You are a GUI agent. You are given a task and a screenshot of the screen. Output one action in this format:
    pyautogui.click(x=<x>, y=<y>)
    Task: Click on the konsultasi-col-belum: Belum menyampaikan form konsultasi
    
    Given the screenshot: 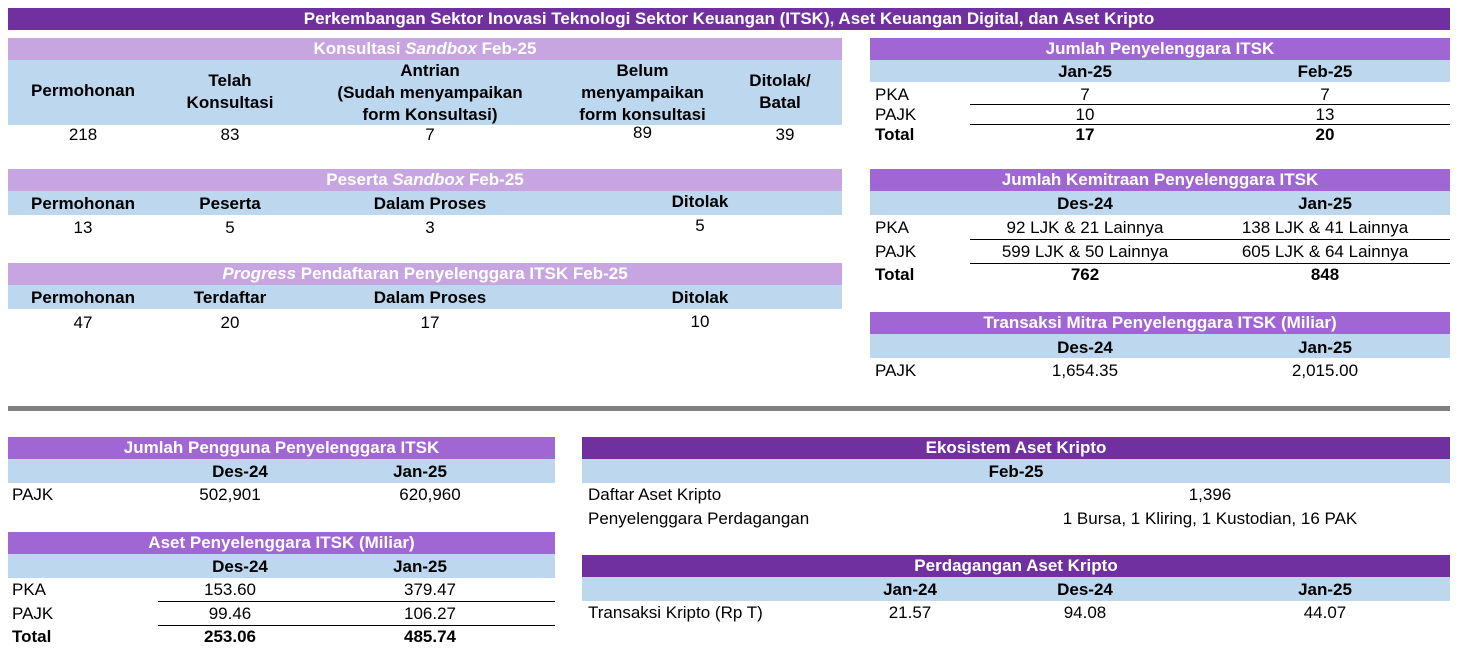 What is the action you would take?
    pyautogui.click(x=642, y=92)
    